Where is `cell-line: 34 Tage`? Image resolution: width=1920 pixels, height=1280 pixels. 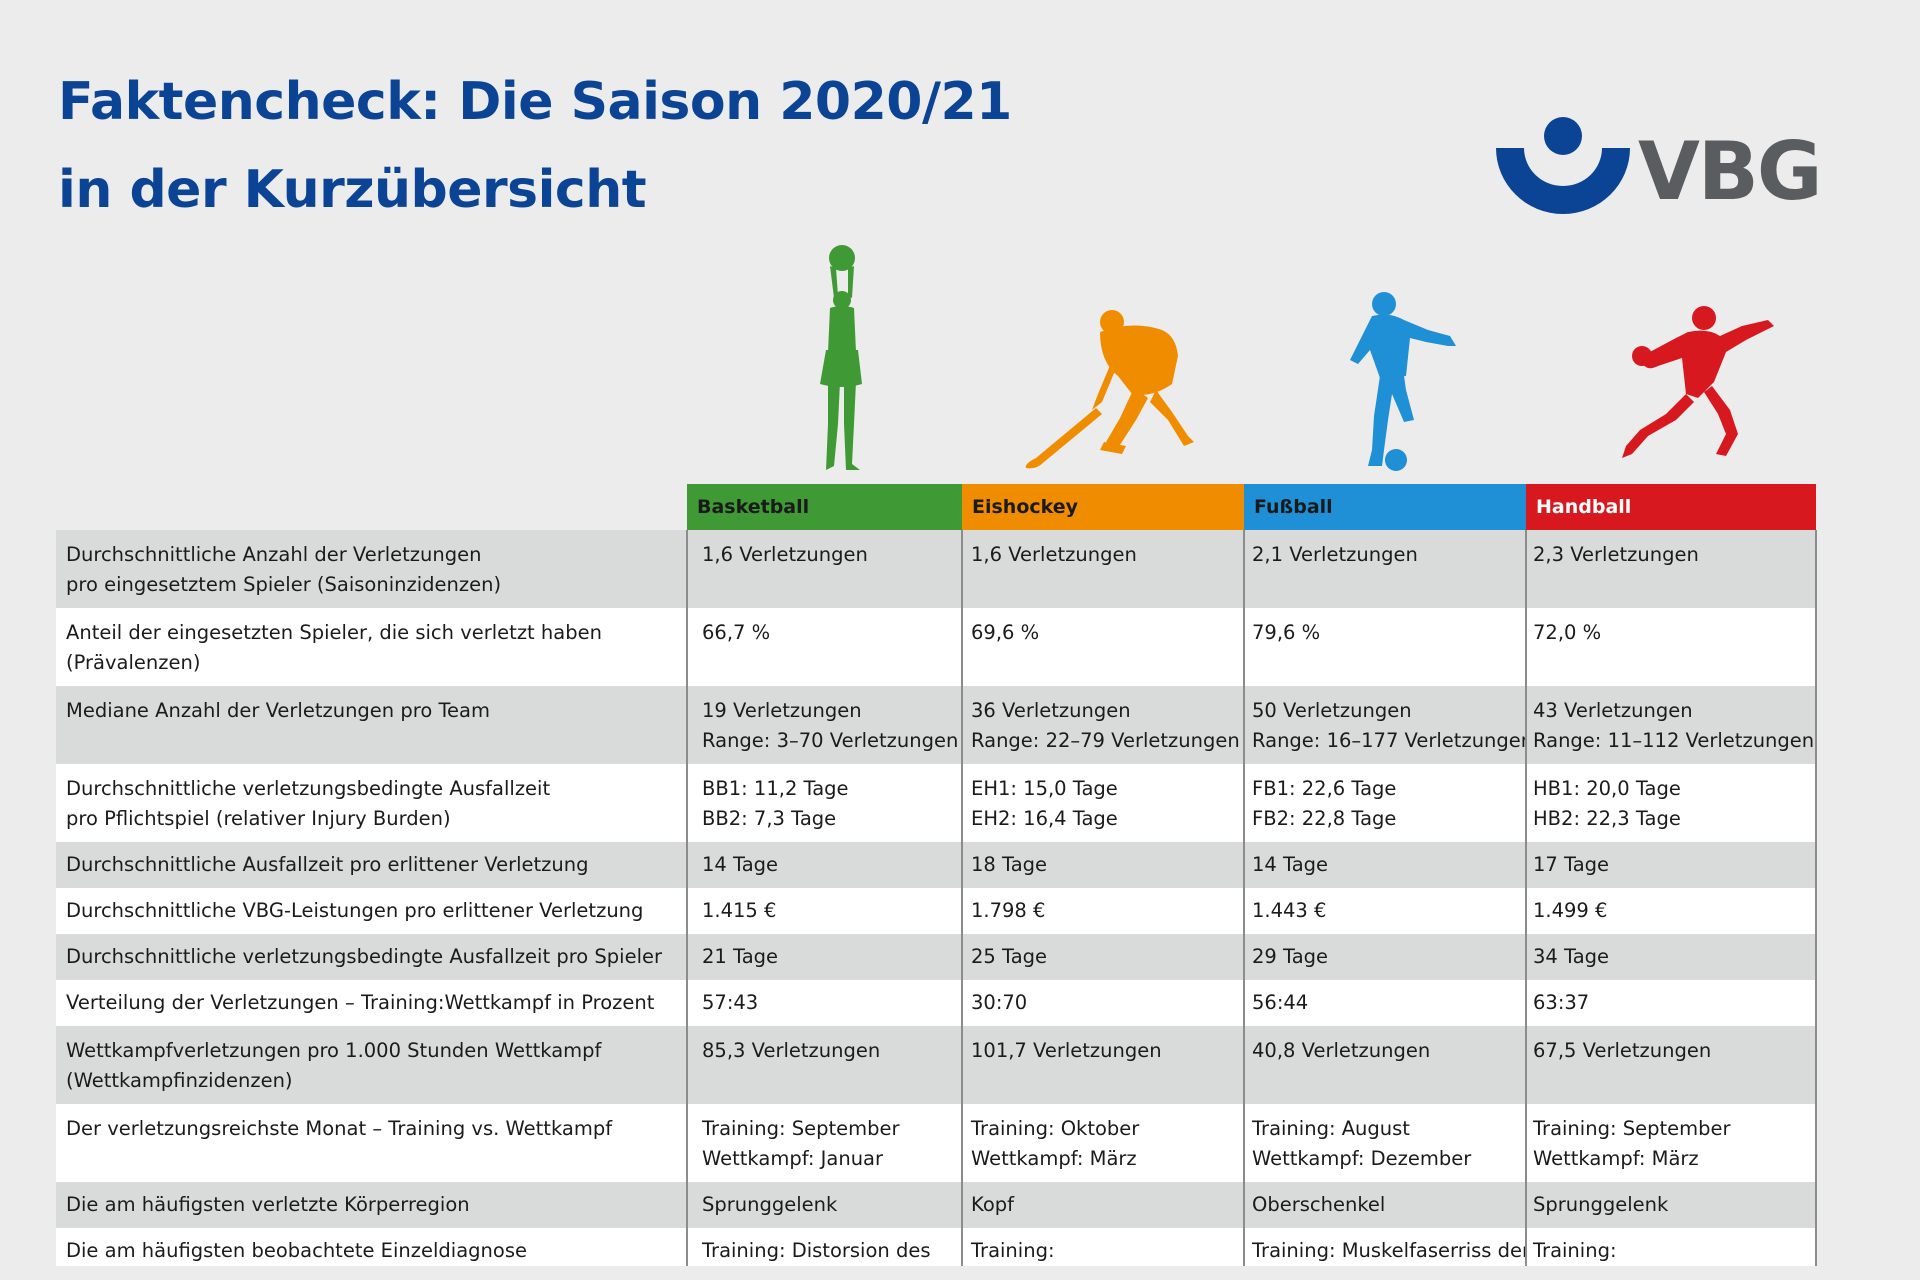 cell-line: 34 Tage is located at coordinates (1571, 956).